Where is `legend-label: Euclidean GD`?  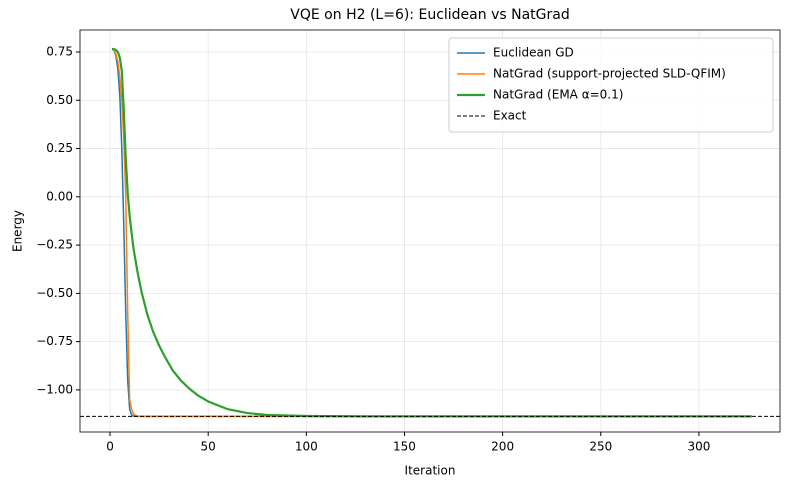
legend-label: Euclidean GD is located at coordinates (533, 53).